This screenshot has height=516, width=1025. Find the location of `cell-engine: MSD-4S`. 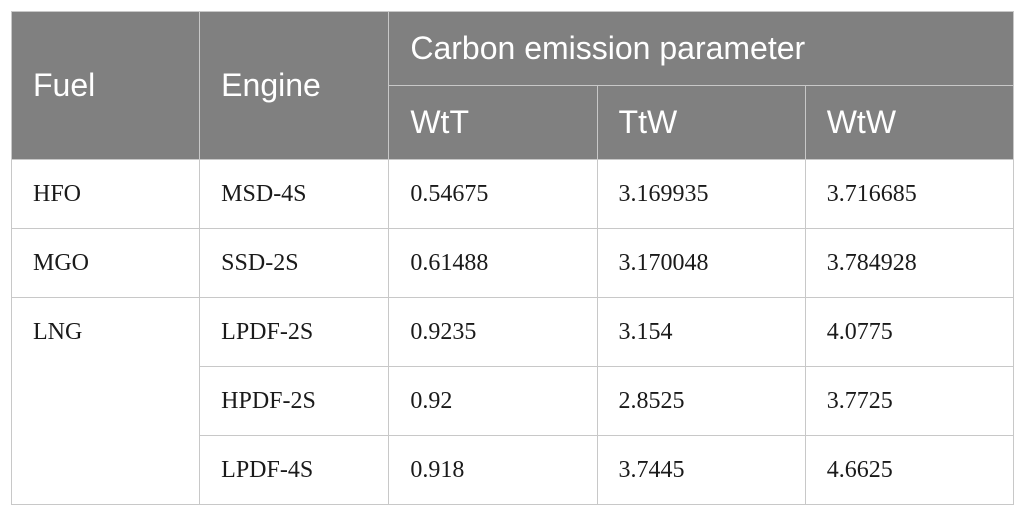

cell-engine: MSD-4S is located at coordinates (294, 194).